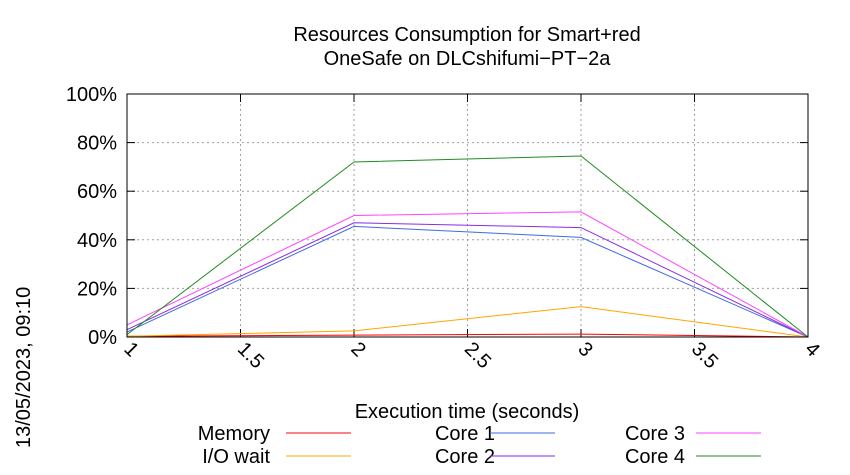  Describe the element at coordinates (24, 367) in the screenshot. I see `timestamp-label: 13/05/2023, 09:10` at that location.